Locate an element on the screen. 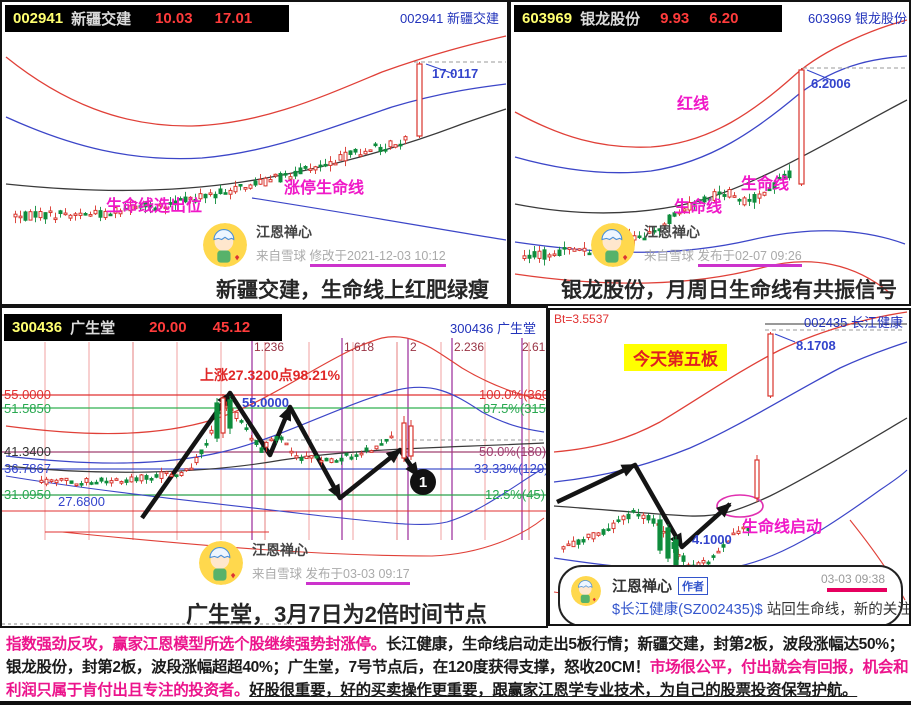 The image size is (911, 705). commentary-black: 长江健康，生命线启动走出5板行情；新疆交建，封第2板，波段涨幅达50%； is located at coordinates (645, 644).